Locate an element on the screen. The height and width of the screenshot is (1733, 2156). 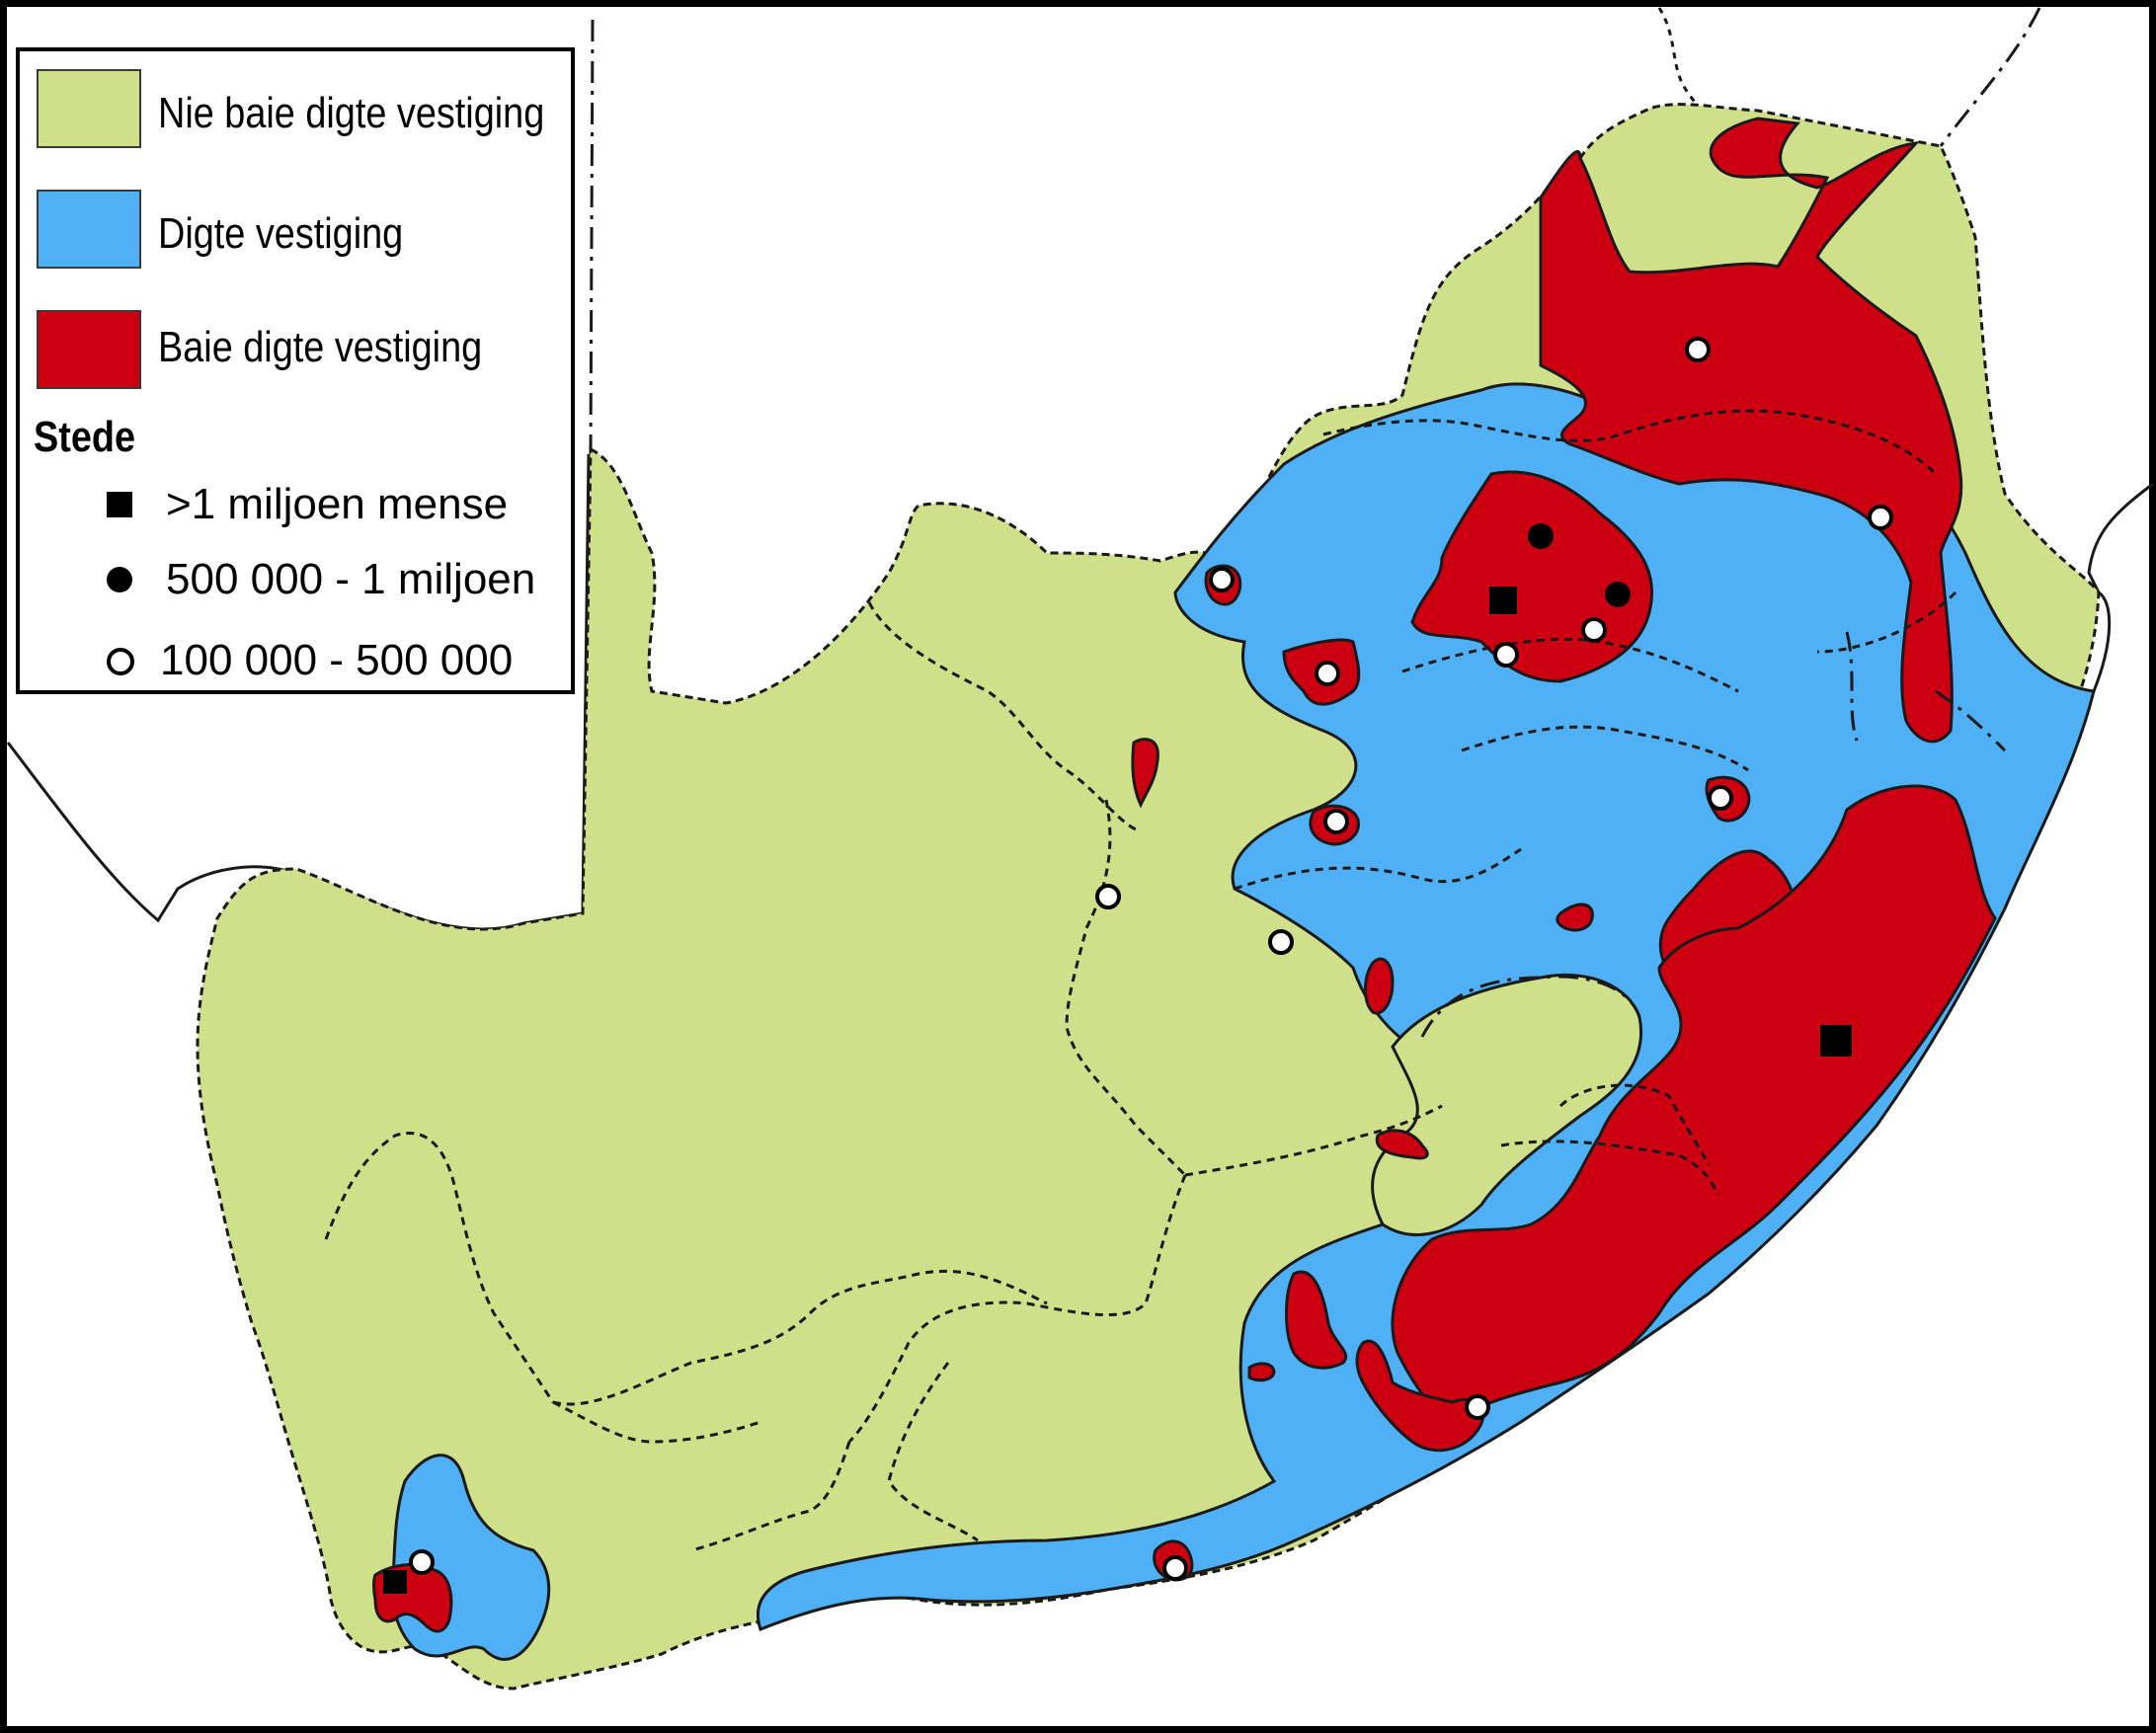
legend-city-label-large: >1 miljoen mense is located at coordinates (337, 504).